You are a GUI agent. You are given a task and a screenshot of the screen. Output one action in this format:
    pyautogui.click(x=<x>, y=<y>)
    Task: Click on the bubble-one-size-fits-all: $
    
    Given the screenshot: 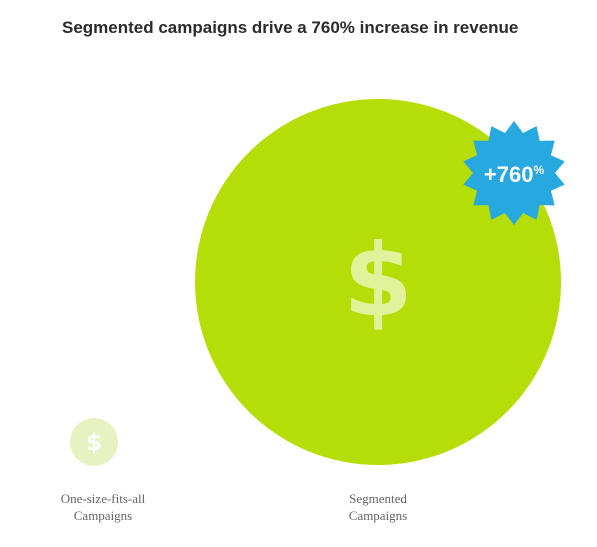 What is the action you would take?
    pyautogui.click(x=94, y=442)
    